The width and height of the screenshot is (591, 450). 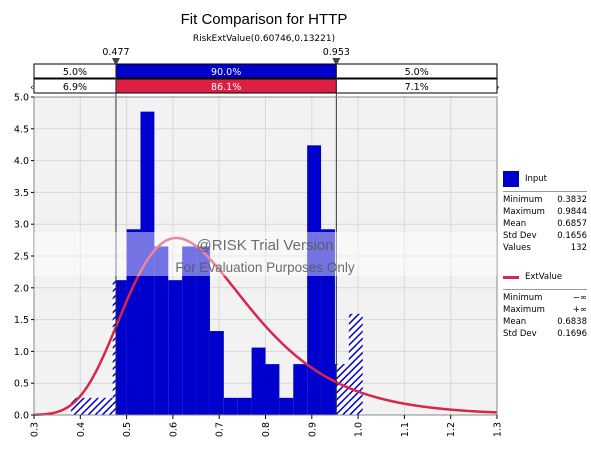 I want to click on band-input-left: 5.0%, so click(x=75, y=72).